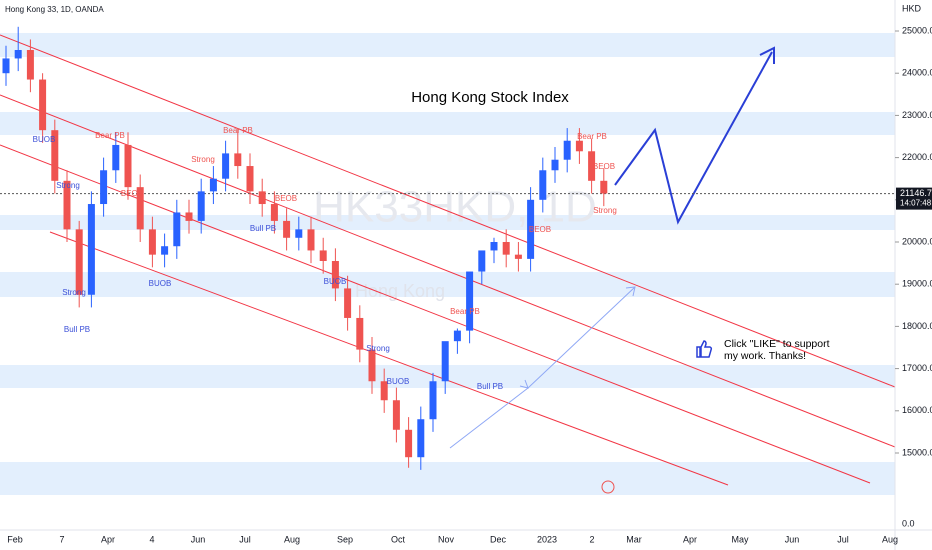 This screenshot has width=932, height=550. Describe the element at coordinates (917, 157) in the screenshot. I see `y-tick-label: 22000.0` at that location.